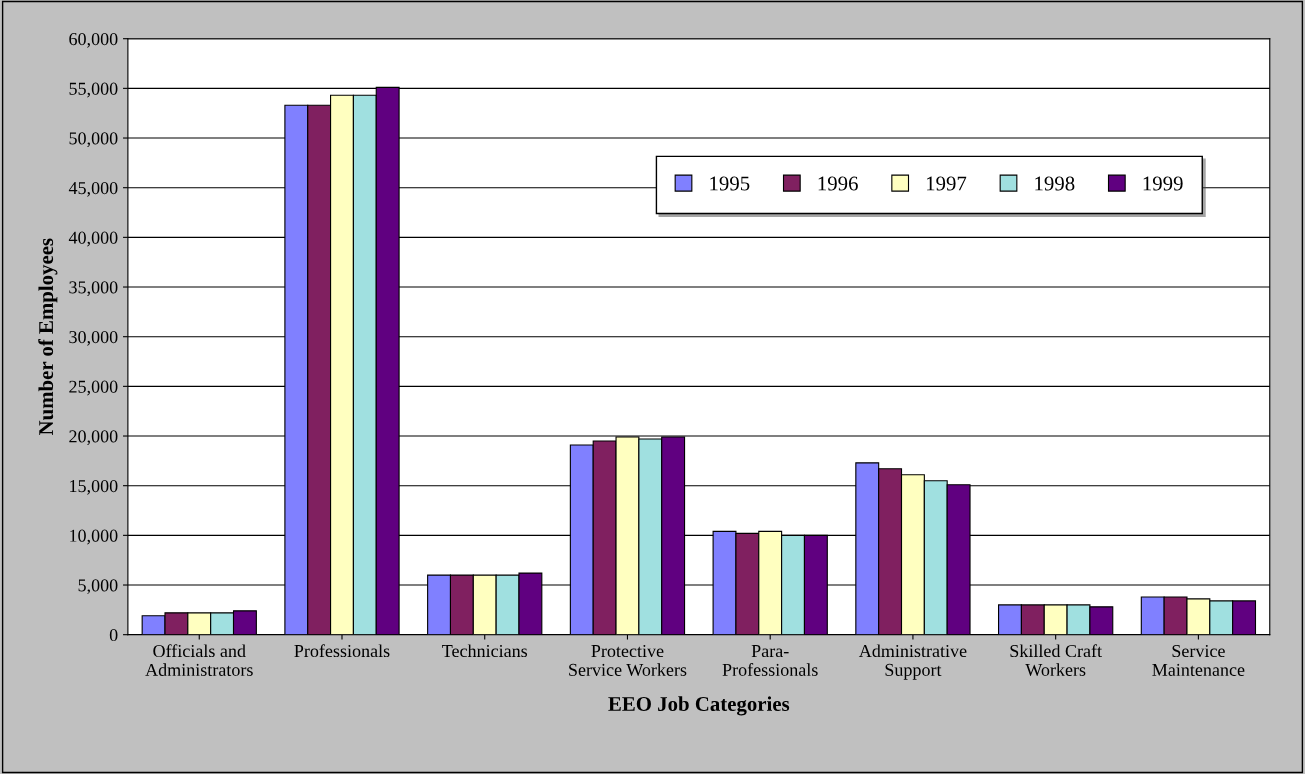  I want to click on y-tick-label: 20,000, so click(93, 438).